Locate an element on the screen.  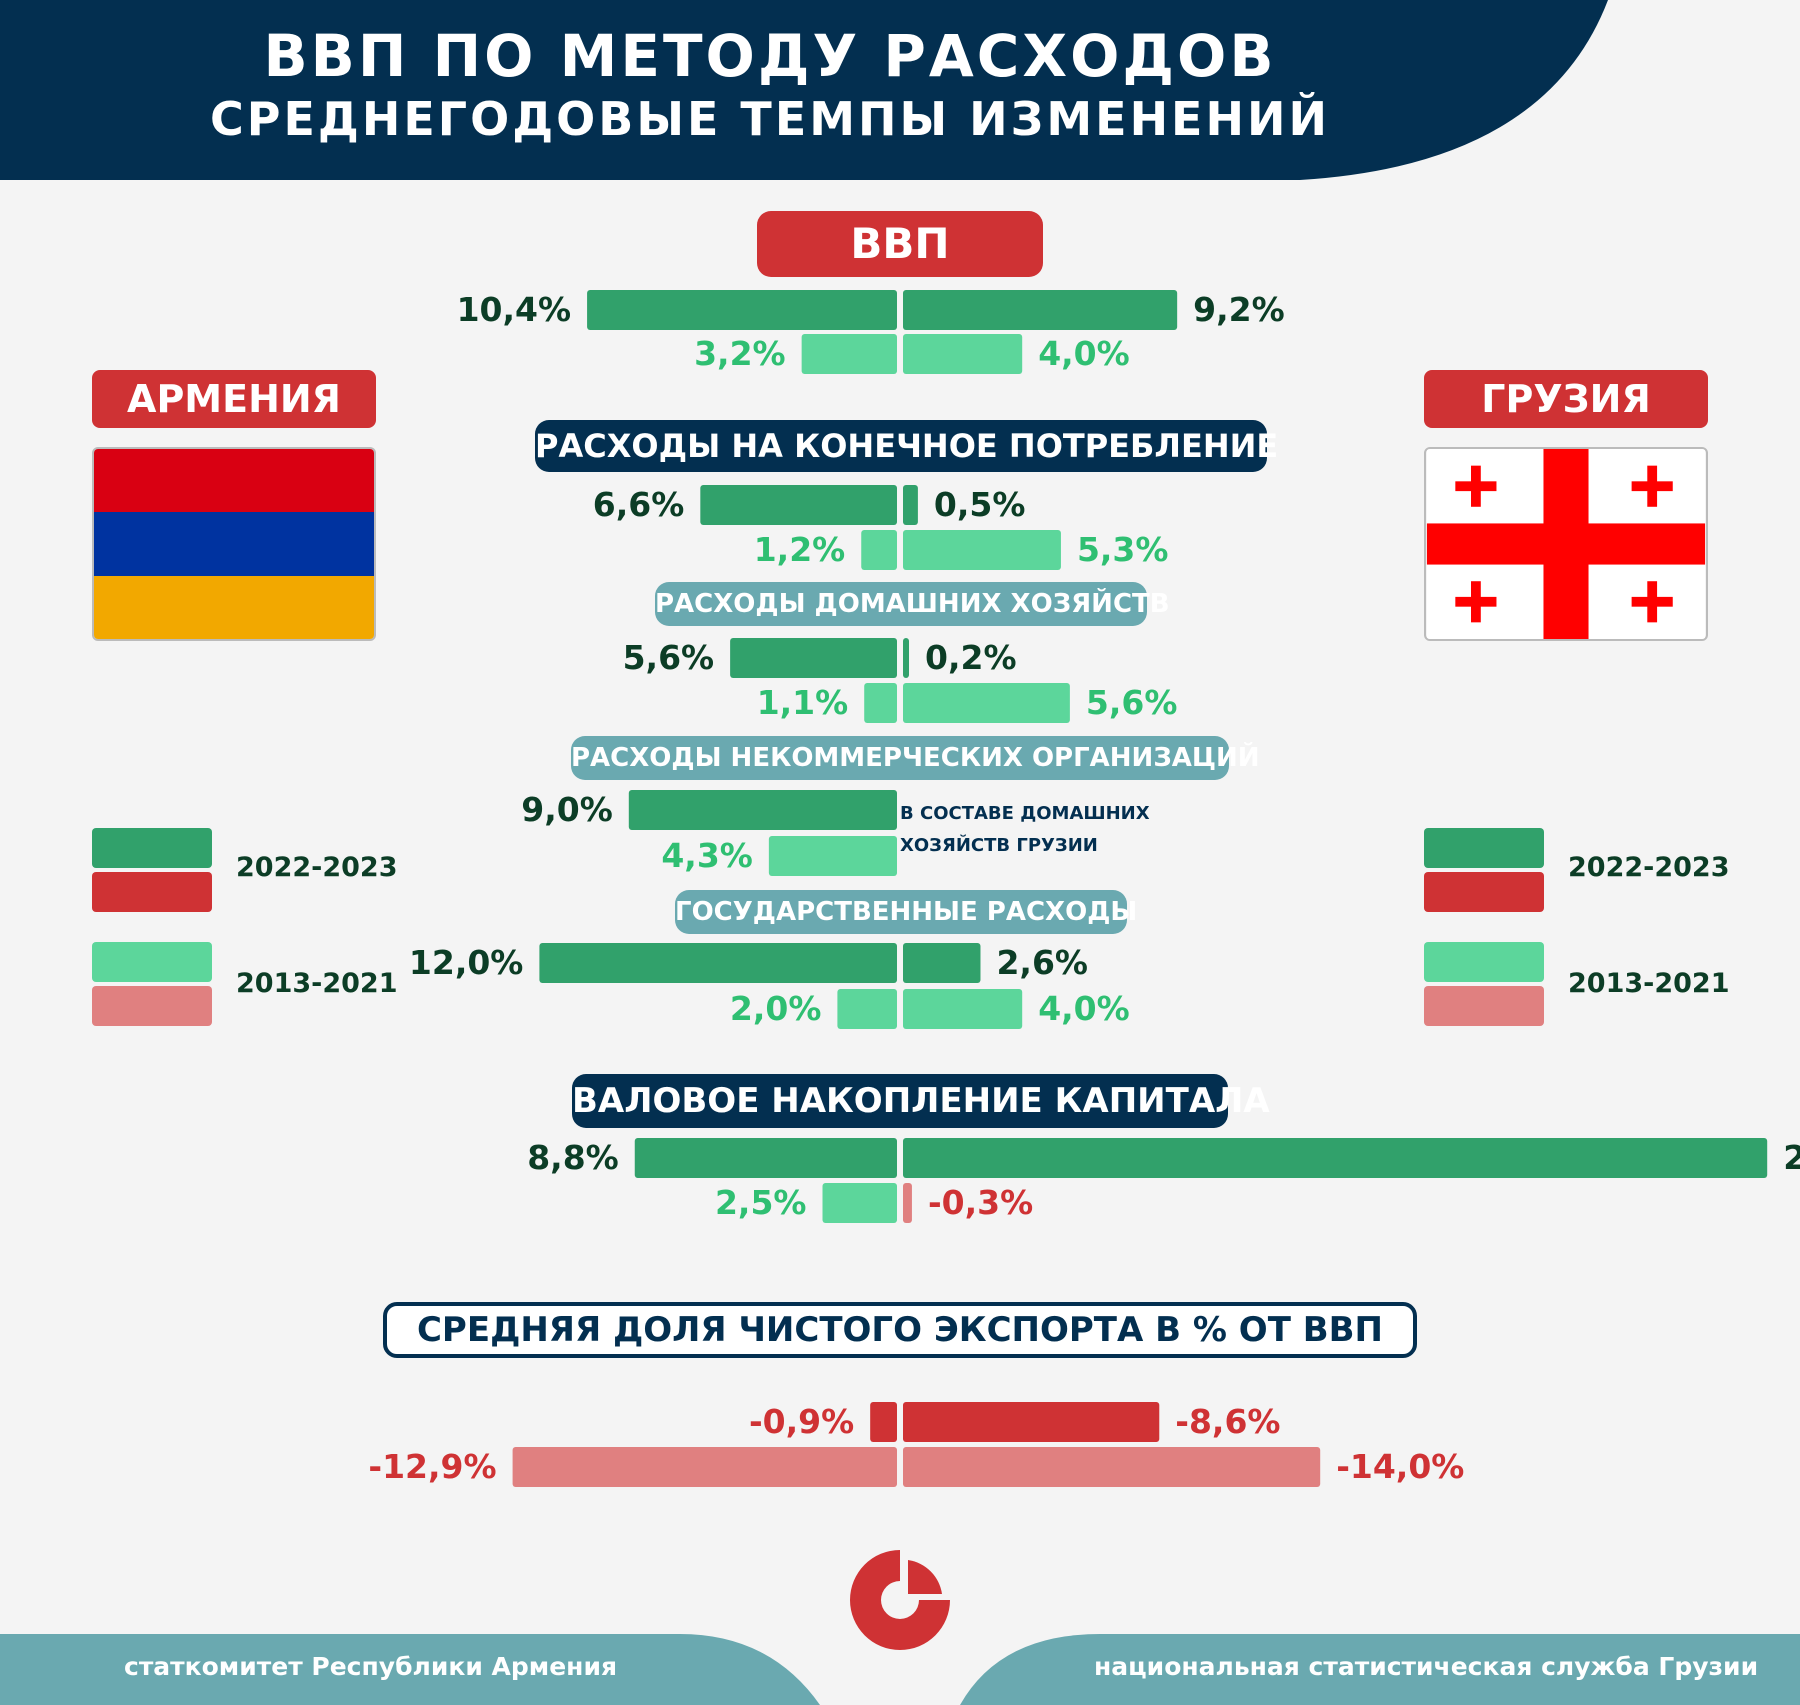
value-label-georgia-recent-5: 29,0% is located at coordinates (1791, 1157).